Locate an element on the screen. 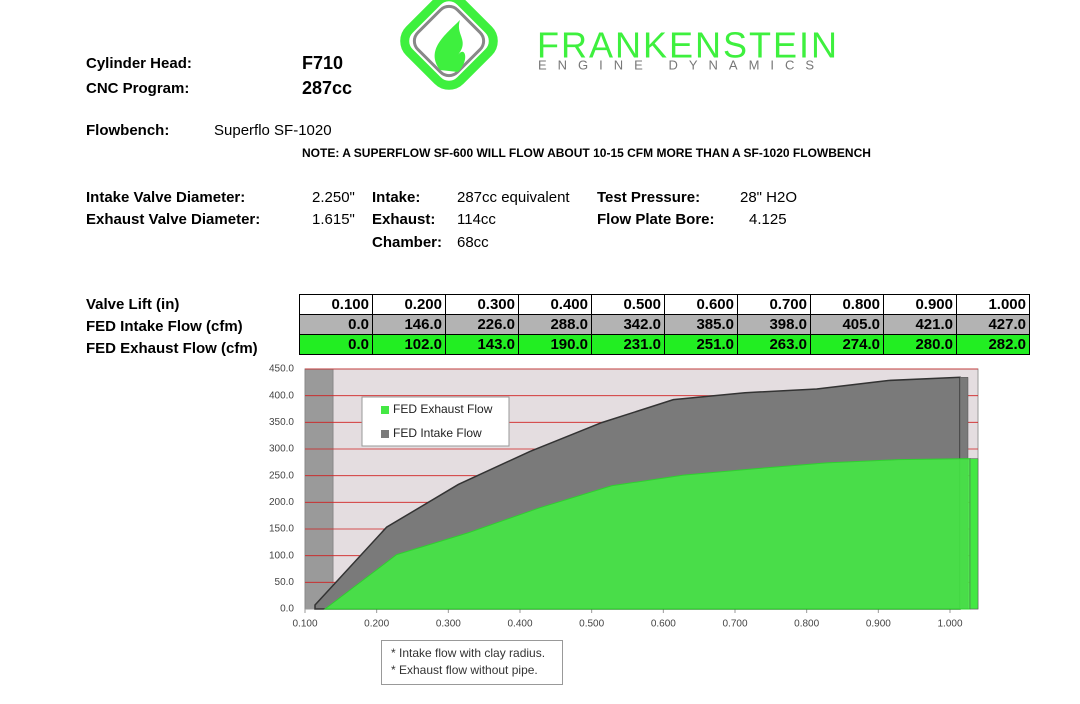 The height and width of the screenshot is (704, 1080). tagline: ENGINE DYNAMICS is located at coordinates (681, 64).